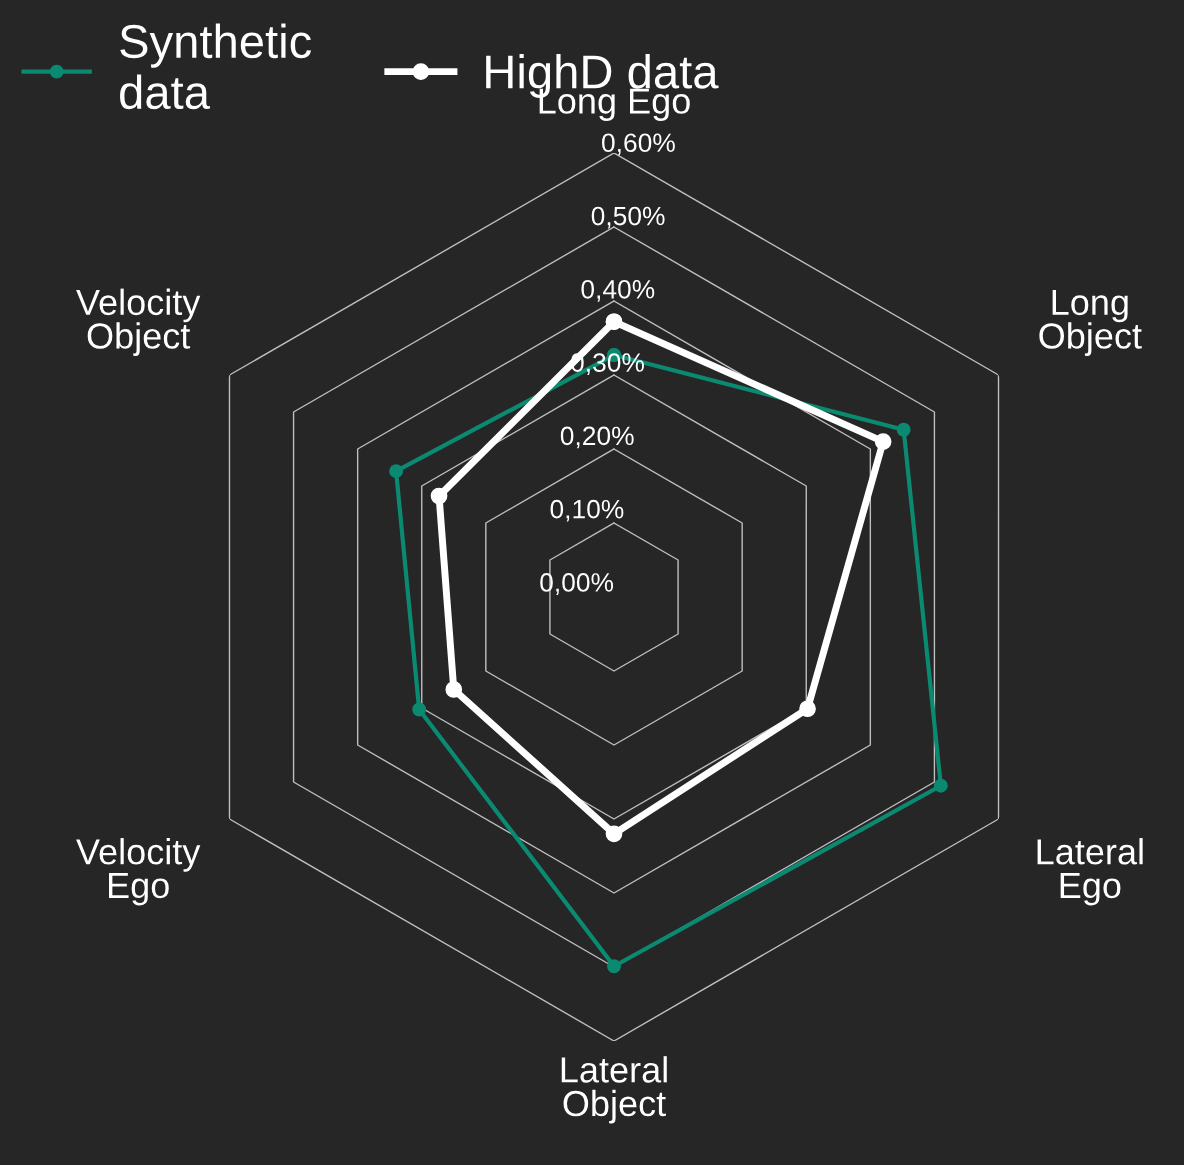 The width and height of the screenshot is (1184, 1165). Describe the element at coordinates (597, 437) in the screenshot. I see `y-tick-label: 0,20%` at that location.